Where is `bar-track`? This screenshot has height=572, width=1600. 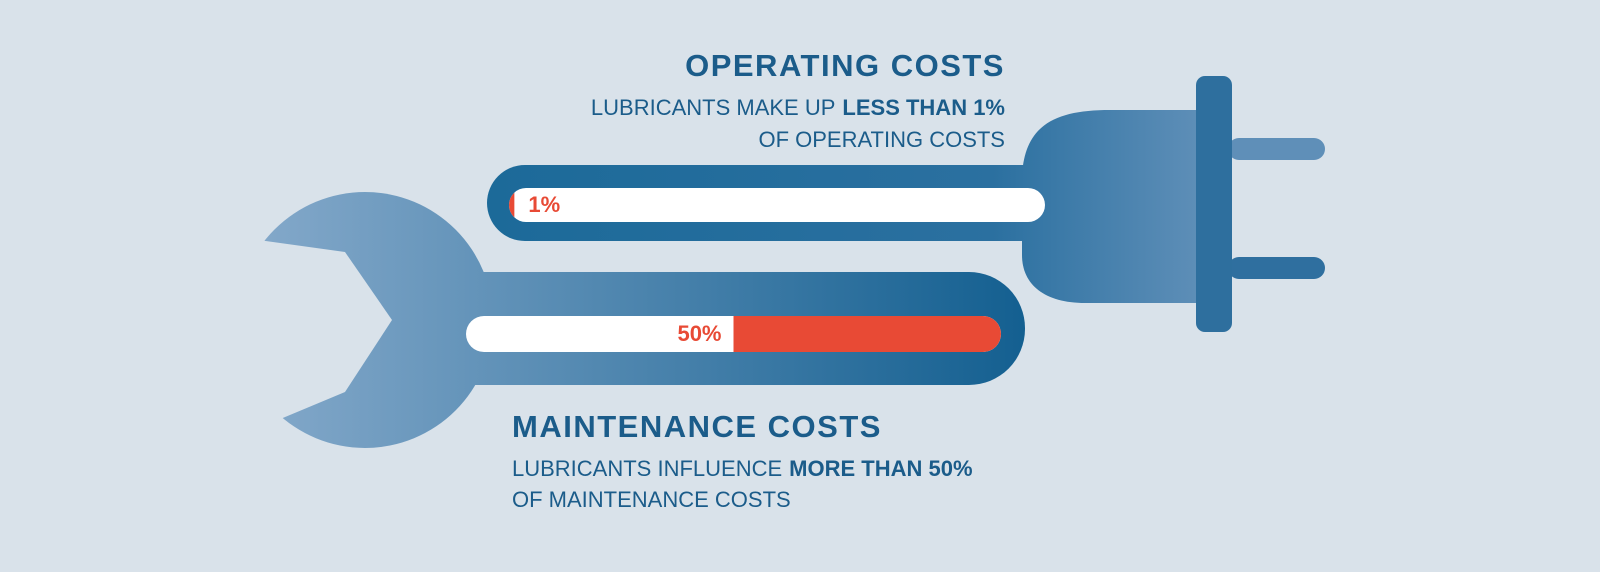
bar-track is located at coordinates (777, 205).